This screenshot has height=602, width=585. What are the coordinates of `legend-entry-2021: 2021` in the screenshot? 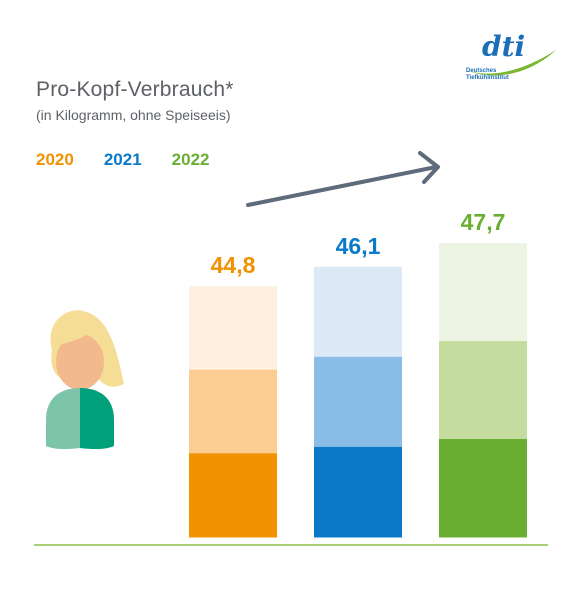 It's located at (122, 159).